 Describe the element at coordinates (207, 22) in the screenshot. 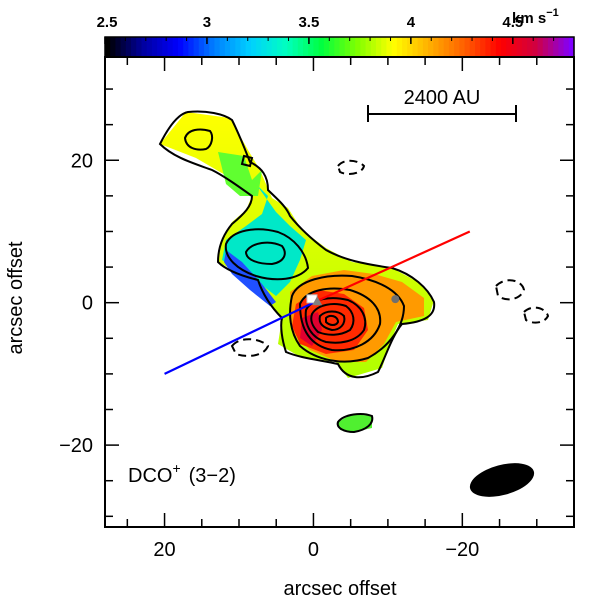

I see `colorbar-tick-label: 3` at that location.